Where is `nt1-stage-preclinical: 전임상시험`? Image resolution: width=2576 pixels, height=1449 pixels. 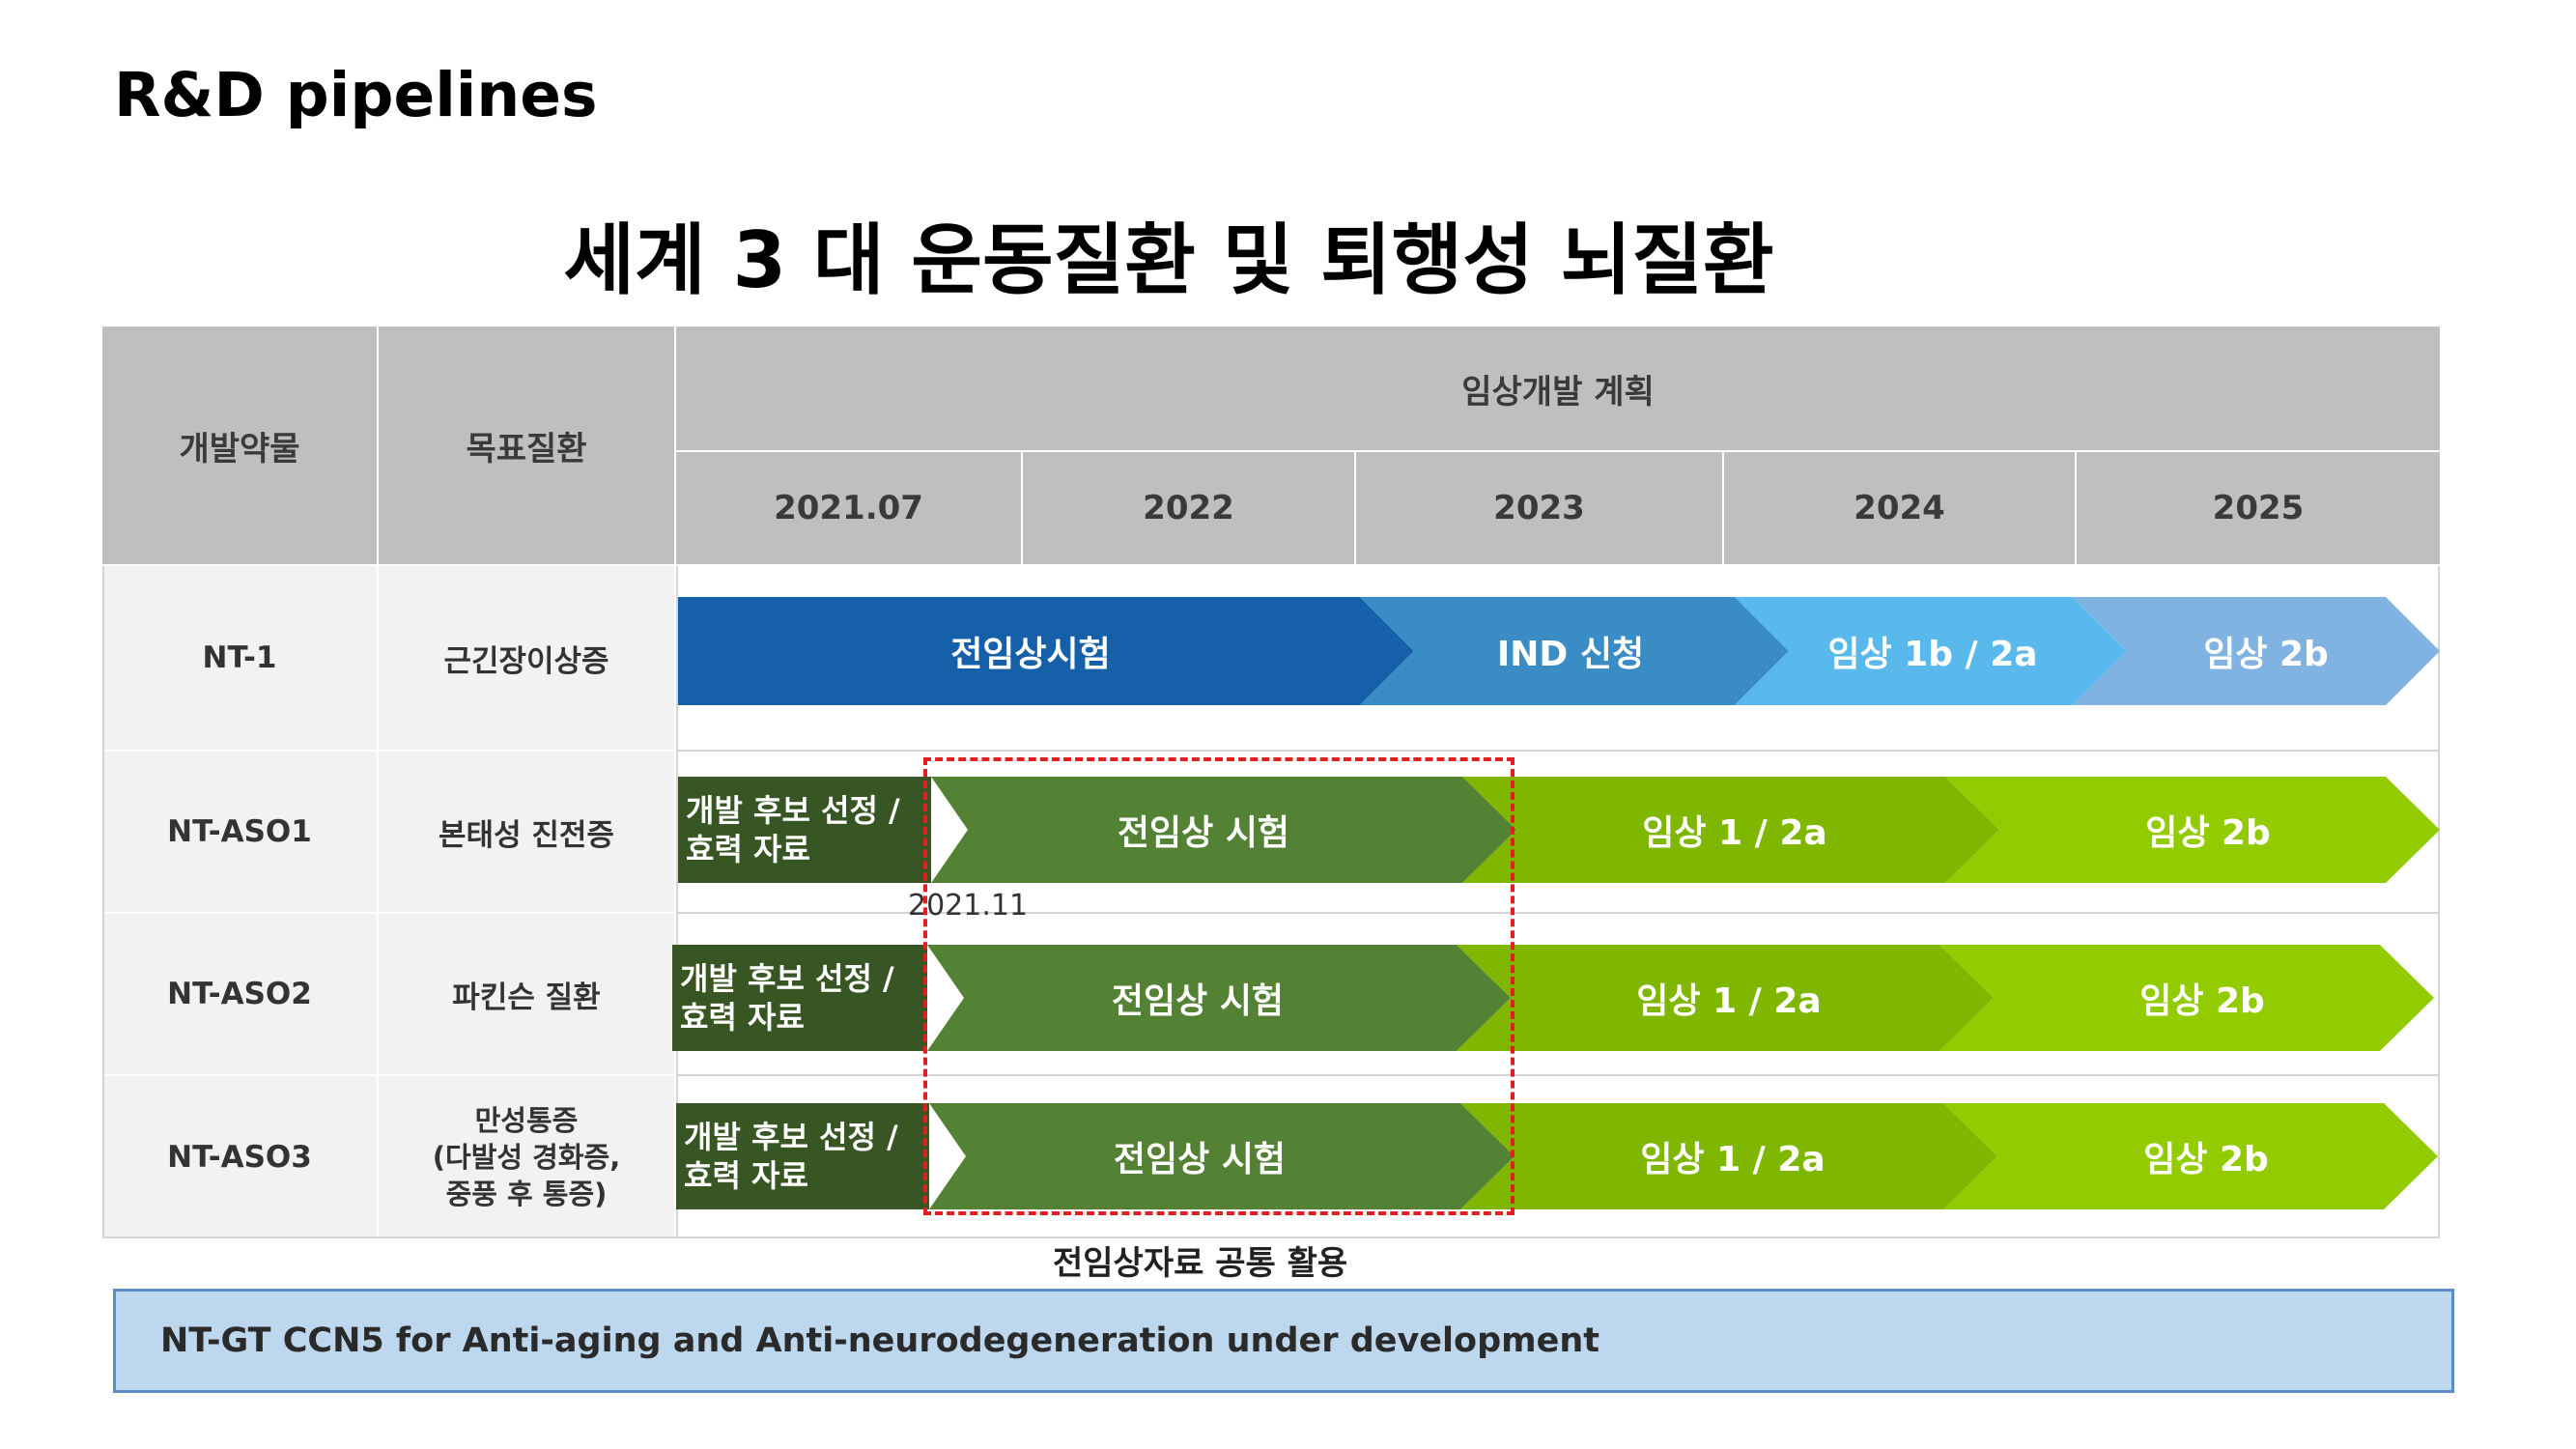 nt1-stage-preclinical: 전임상시험 is located at coordinates (1030, 654).